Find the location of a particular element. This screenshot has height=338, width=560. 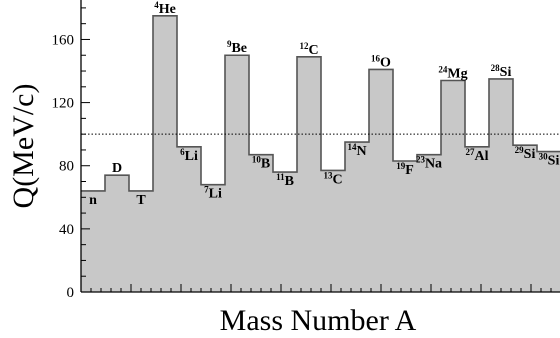

nuclide-label: 28Si is located at coordinates (501, 71).